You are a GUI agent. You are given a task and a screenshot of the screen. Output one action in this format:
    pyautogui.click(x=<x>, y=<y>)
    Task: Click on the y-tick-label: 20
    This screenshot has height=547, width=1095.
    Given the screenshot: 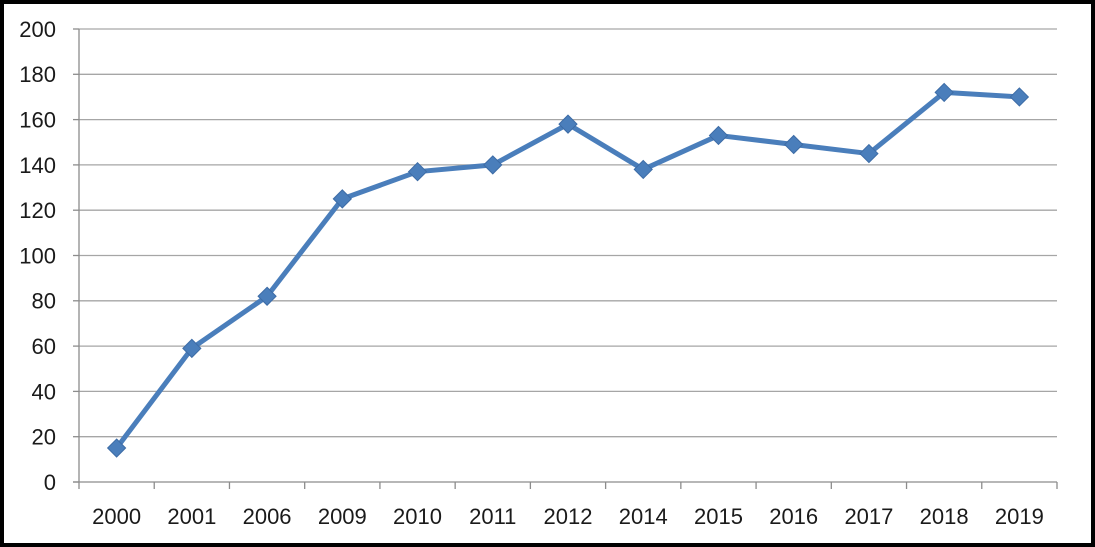 What is the action you would take?
    pyautogui.click(x=44, y=437)
    